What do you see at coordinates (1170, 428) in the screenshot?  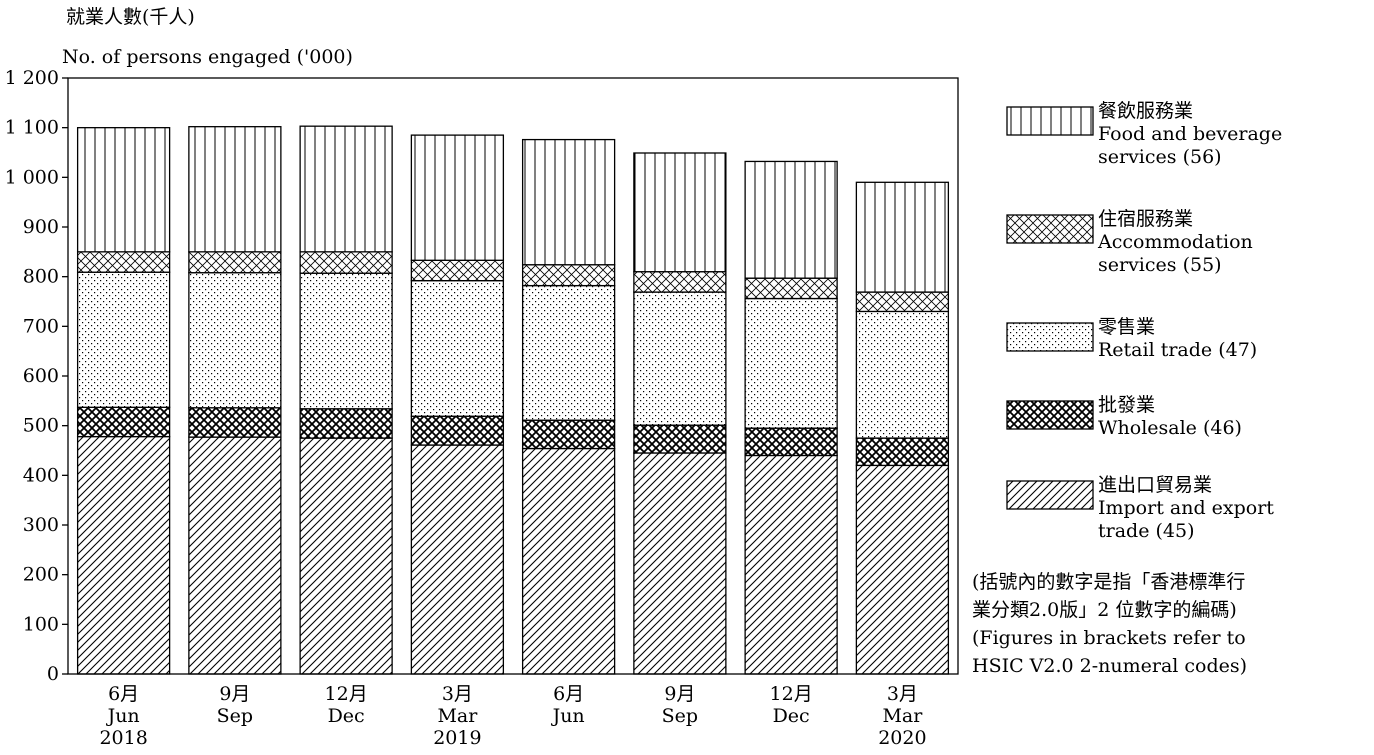 I see `legend-label-en: Wholesale (46)` at bounding box center [1170, 428].